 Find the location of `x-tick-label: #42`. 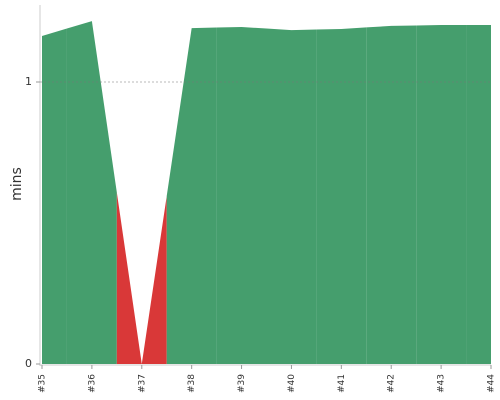

x-tick-label: #42 is located at coordinates (392, 383).